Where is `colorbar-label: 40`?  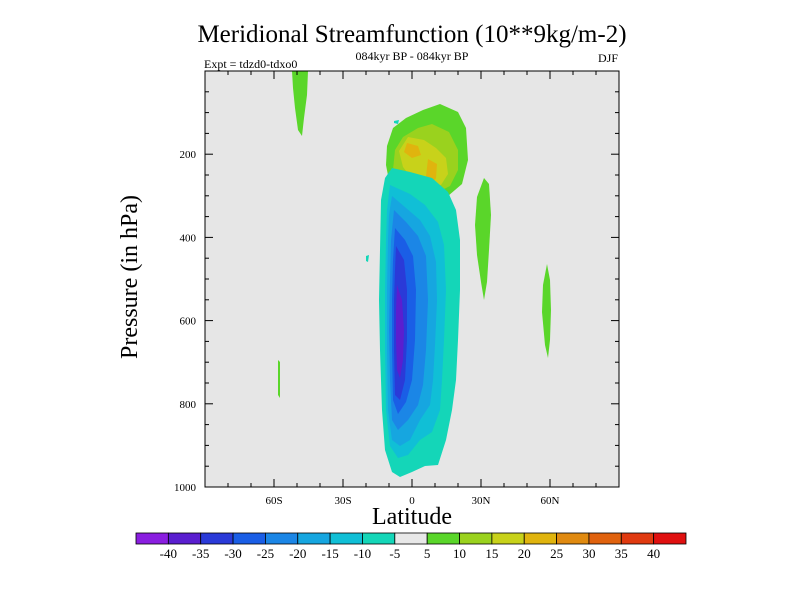
colorbar-label: 40 is located at coordinates (653, 553).